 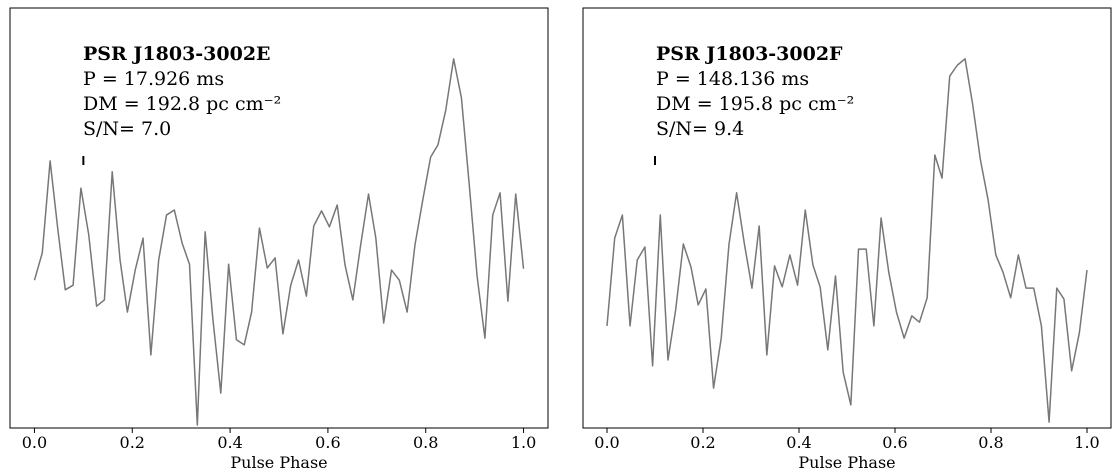 What do you see at coordinates (127, 129) in the screenshot?
I see `annotation: S/N= 7.0` at bounding box center [127, 129].